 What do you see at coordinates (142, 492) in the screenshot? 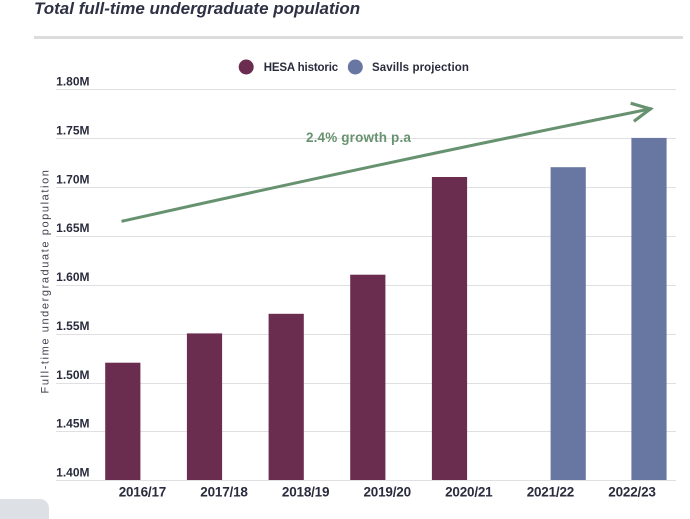
I see `svg-text: 2016/17` at bounding box center [142, 492].